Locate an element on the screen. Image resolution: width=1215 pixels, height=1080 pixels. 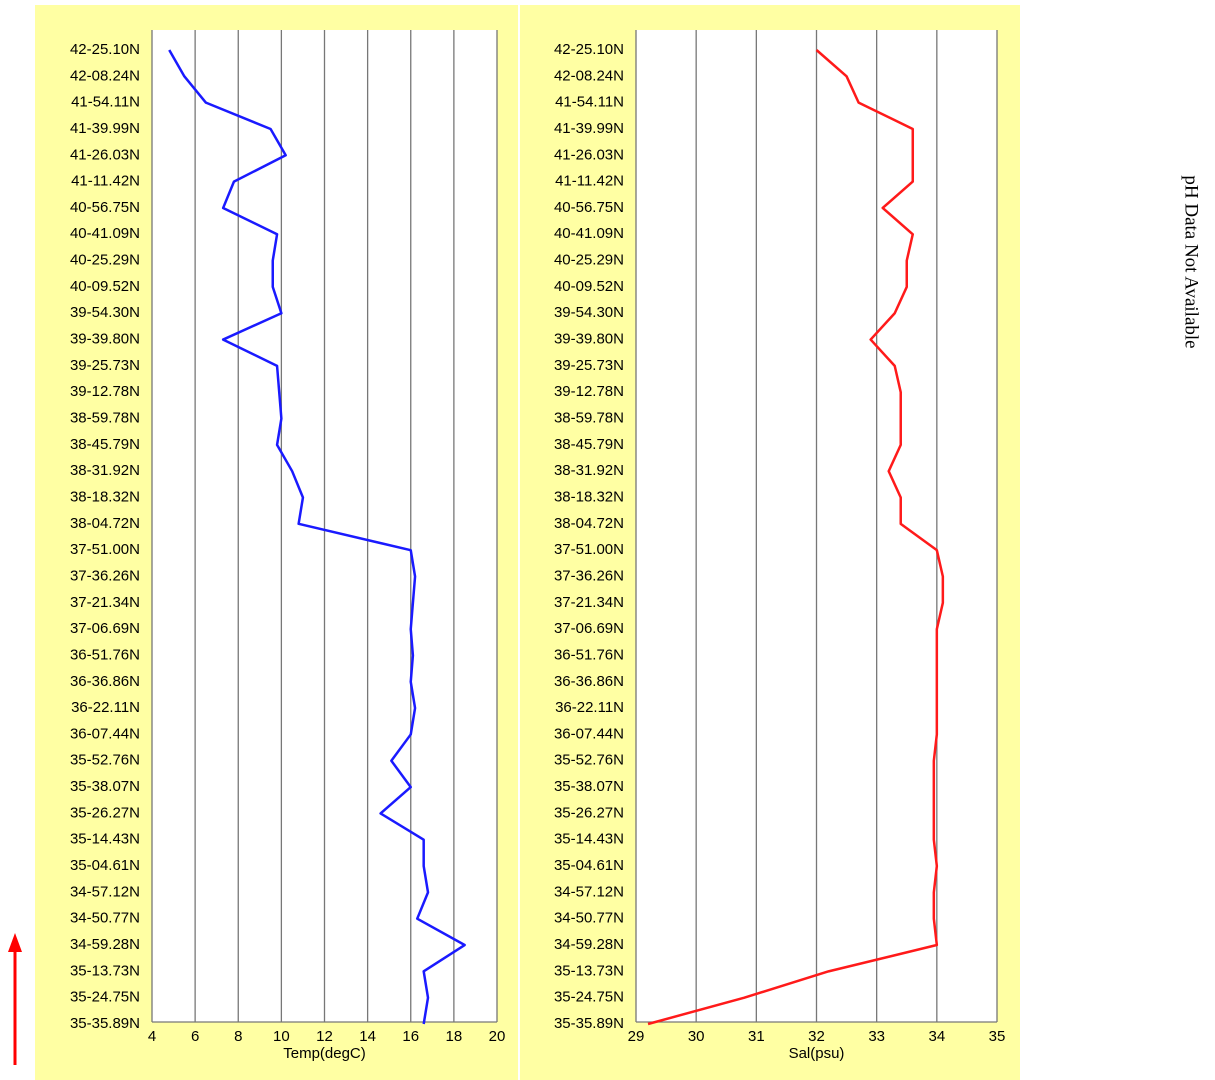
x-tick-label: 34 is located at coordinates (936, 1036).